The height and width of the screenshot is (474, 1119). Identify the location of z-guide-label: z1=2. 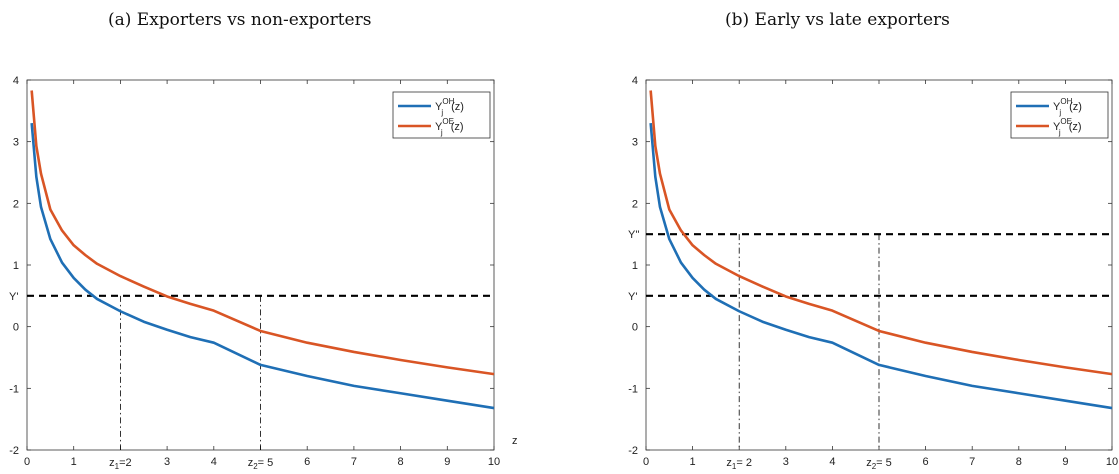
(120, 464).